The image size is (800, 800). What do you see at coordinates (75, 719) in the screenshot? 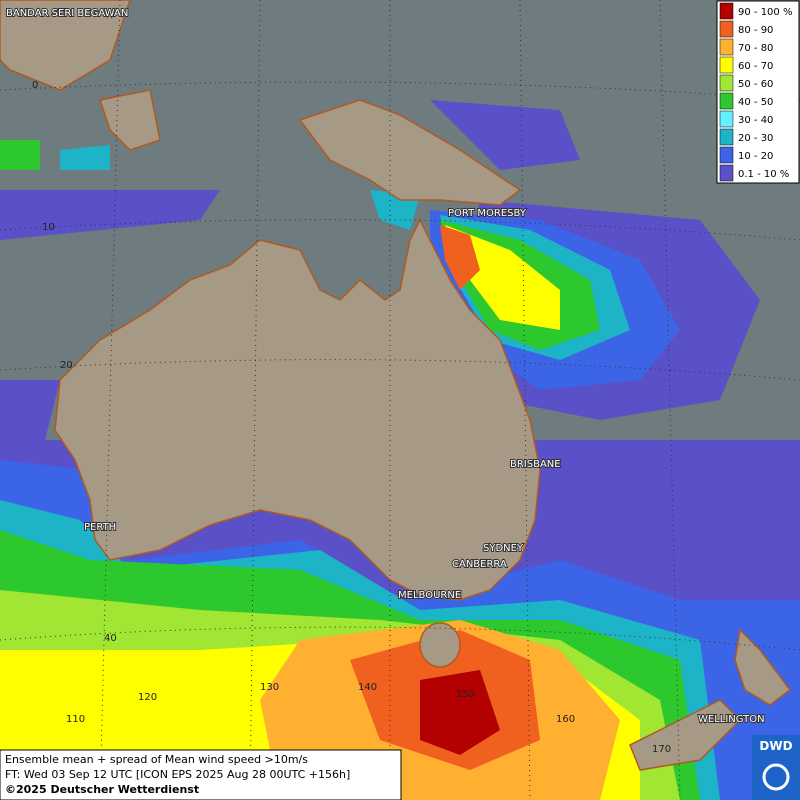
I see `grid-label: 110` at bounding box center [75, 719].